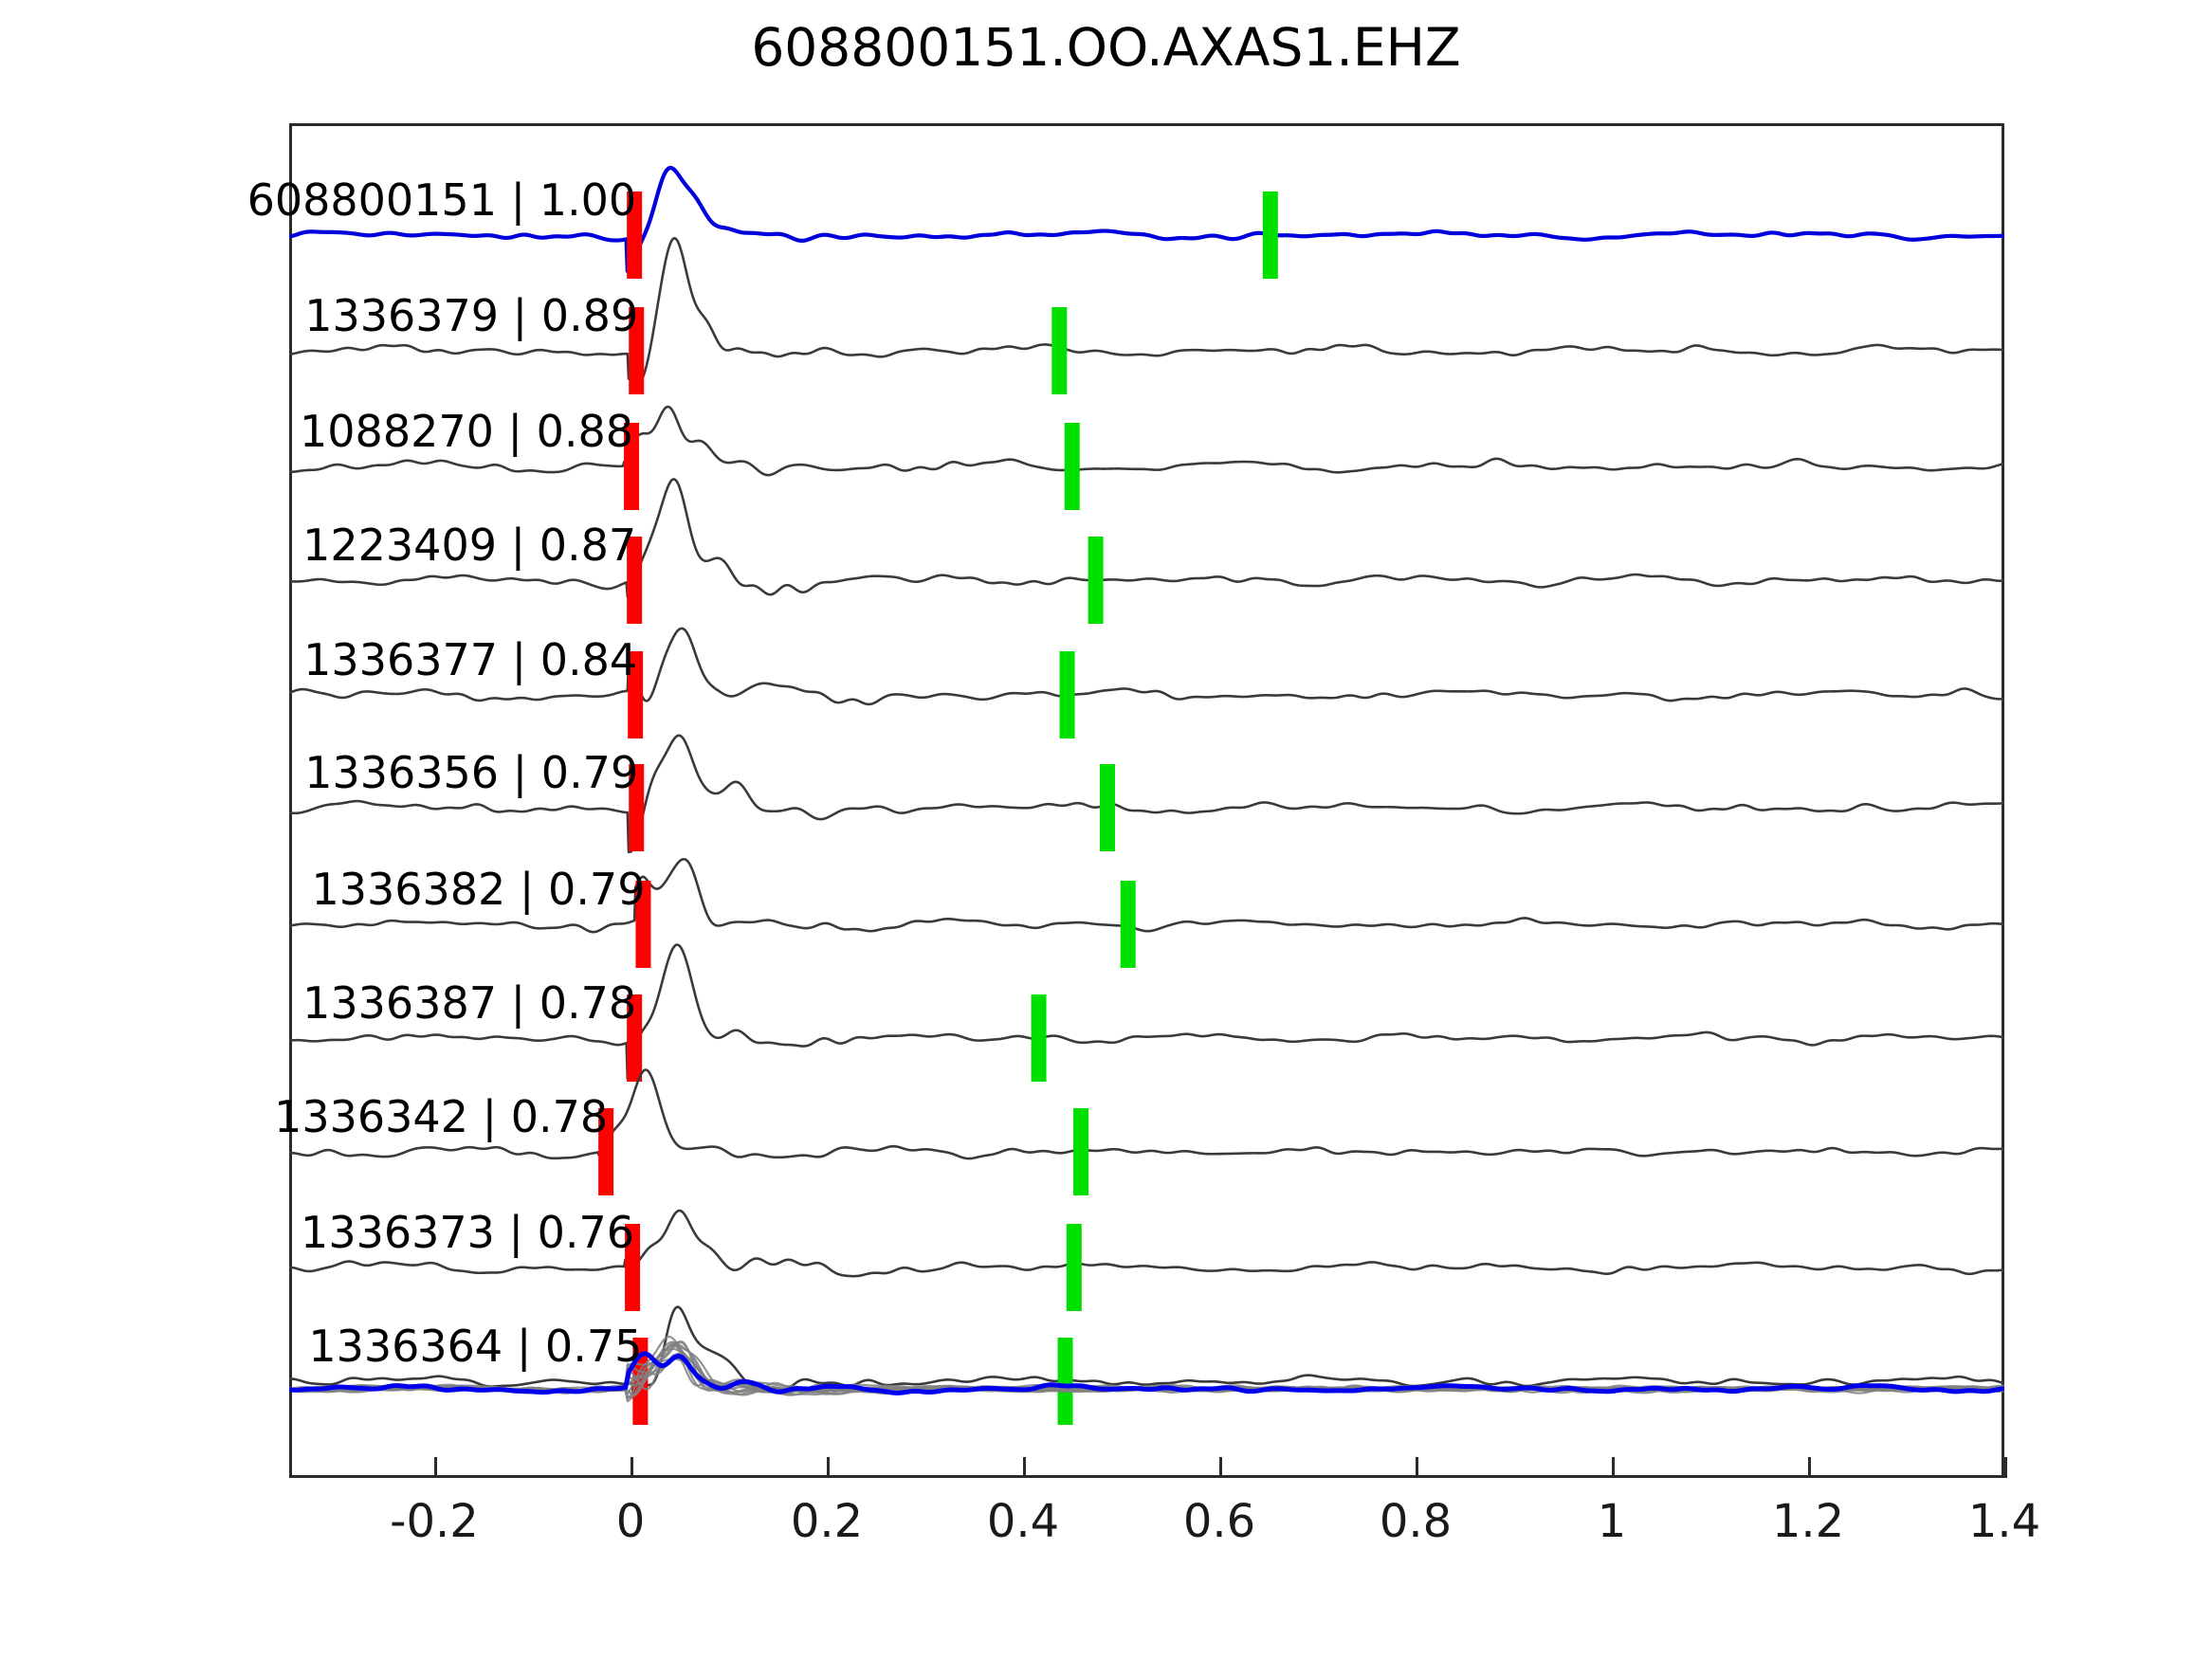 This screenshot has height=1659, width=2212. What do you see at coordinates (470, 659) in the screenshot?
I see `trace-label-1336377: 1336377 | 0.84` at bounding box center [470, 659].